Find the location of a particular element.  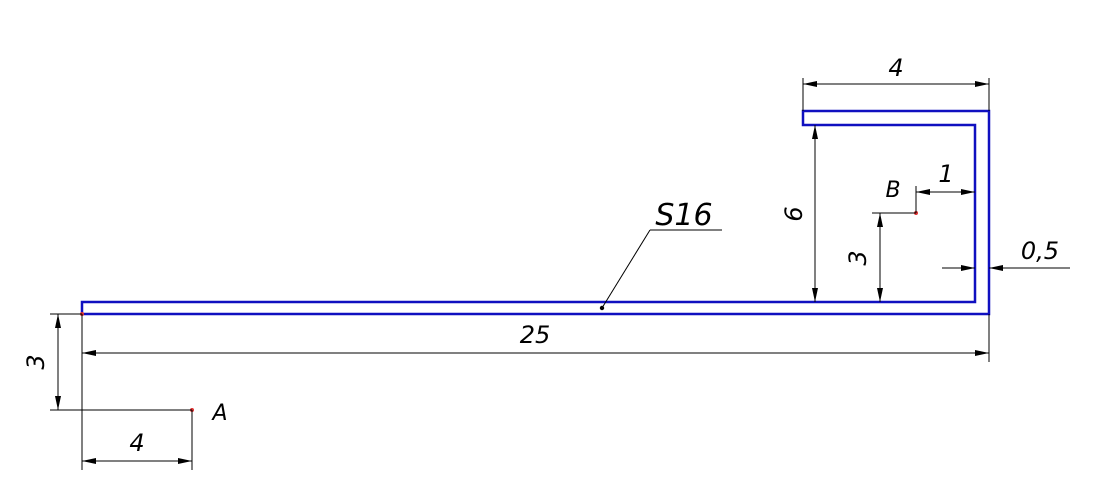

dimension-inner-height: 6 is located at coordinates (799, 213).